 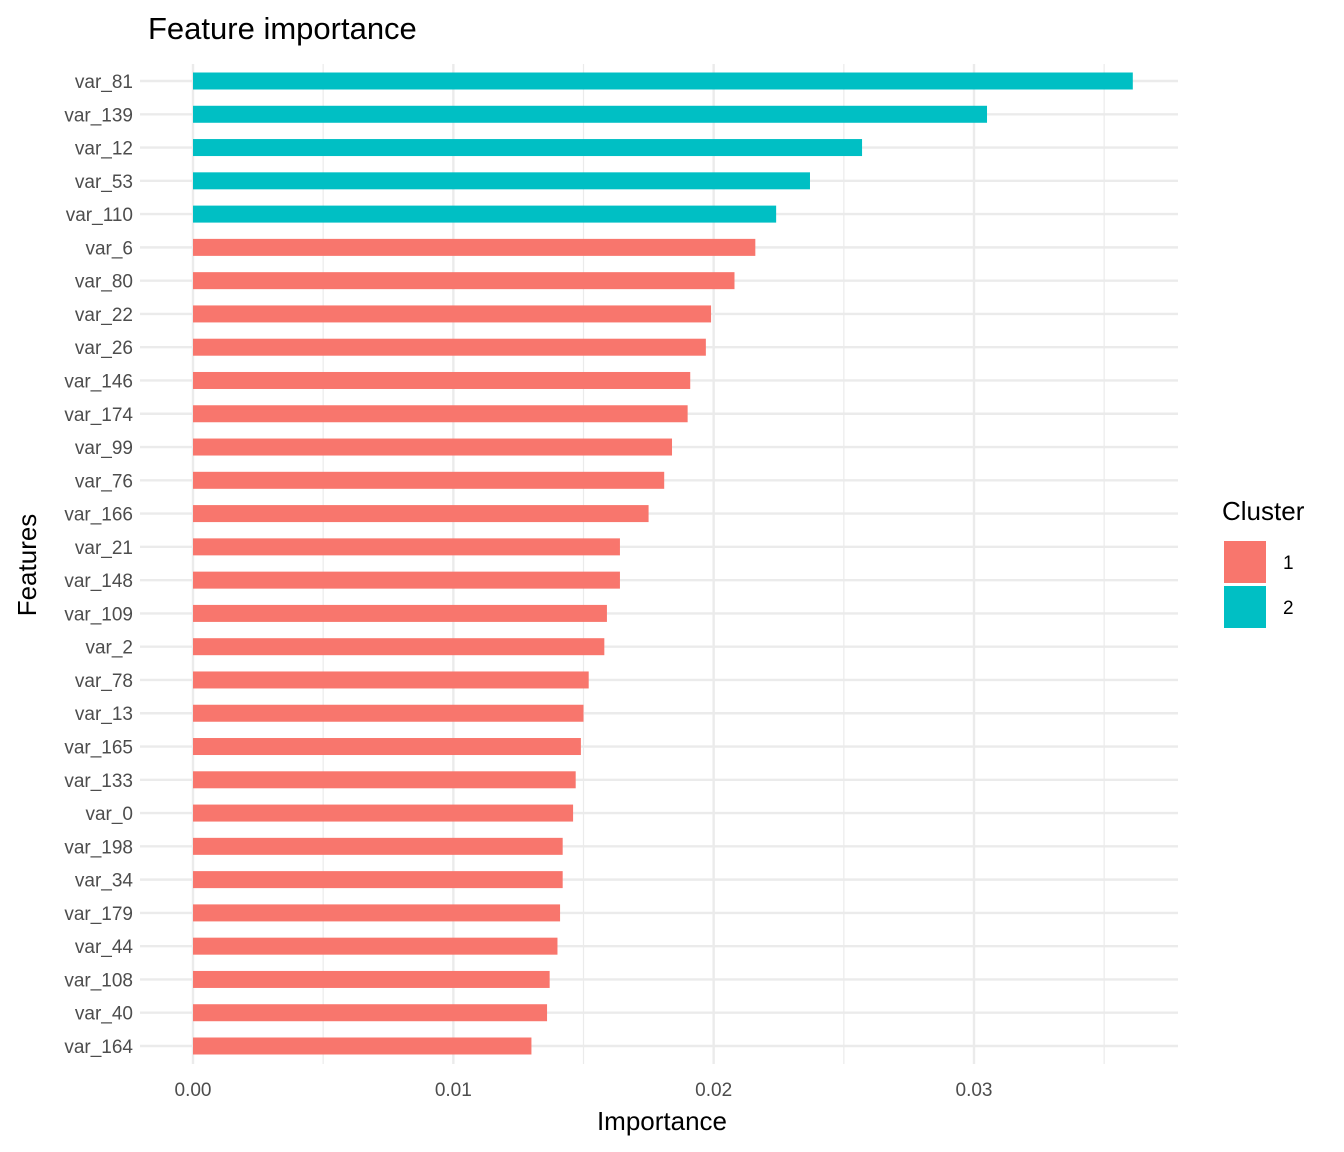 I want to click on y-tick-label: var_165, so click(x=98, y=748).